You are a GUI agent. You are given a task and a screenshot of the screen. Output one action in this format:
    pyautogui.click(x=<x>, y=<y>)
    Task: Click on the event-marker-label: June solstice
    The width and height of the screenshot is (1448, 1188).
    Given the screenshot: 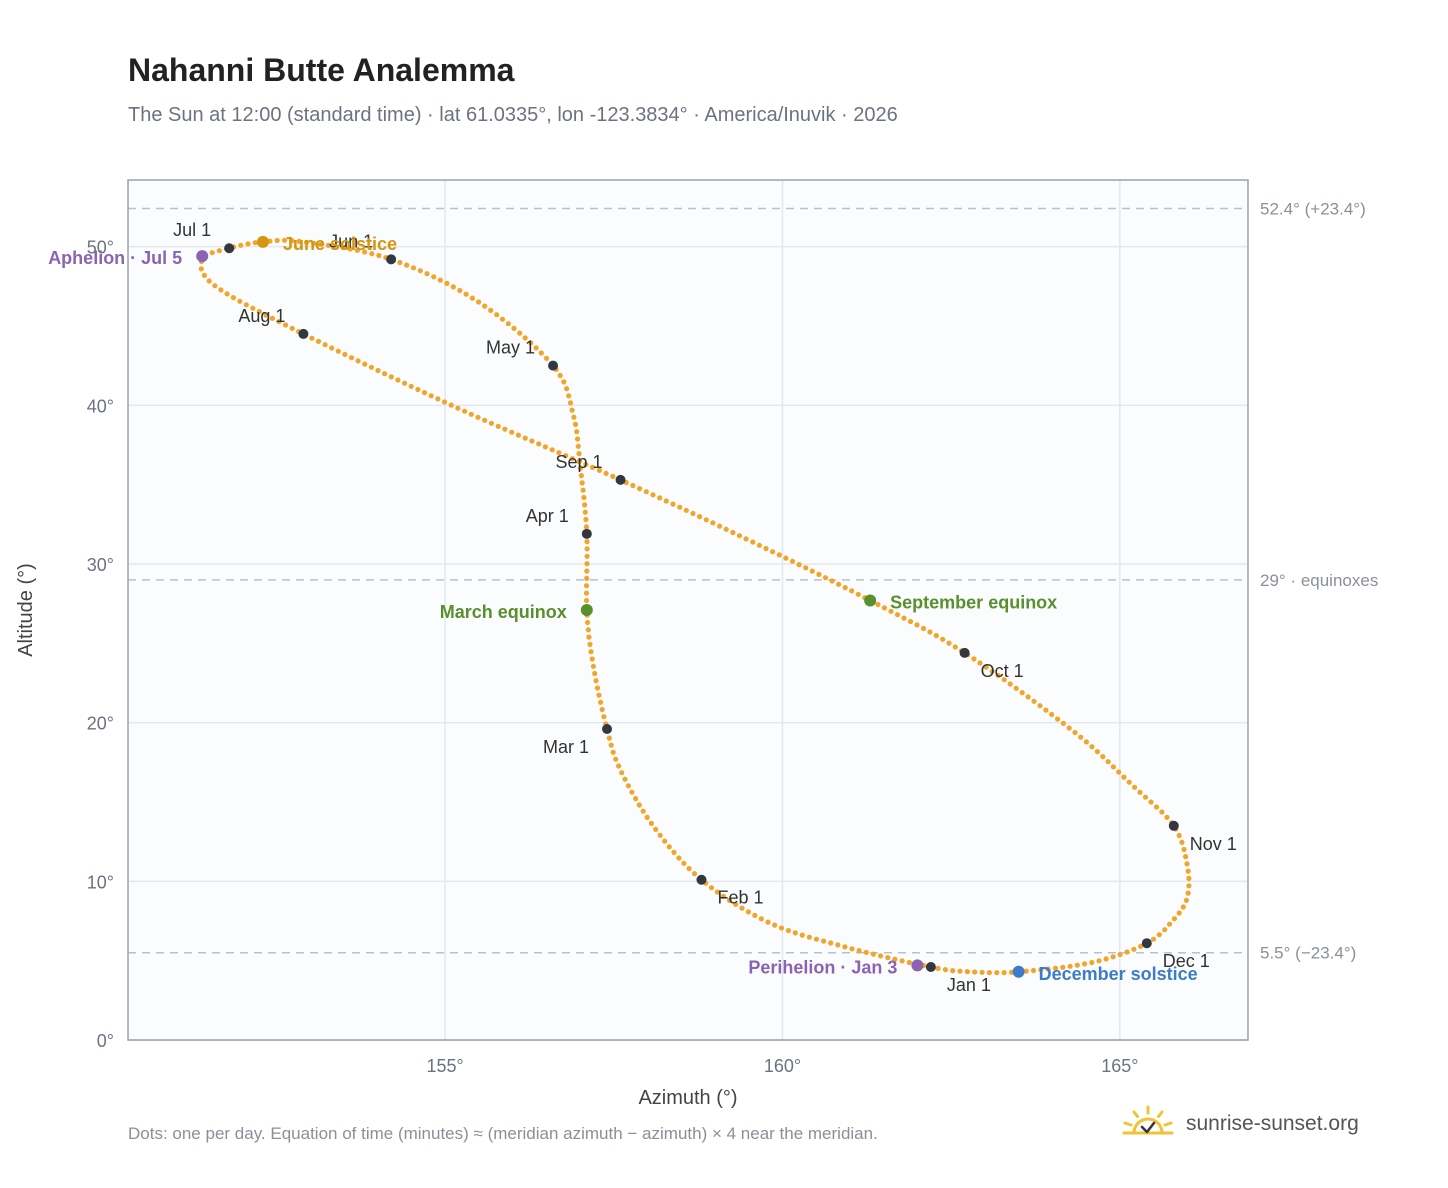 What is the action you would take?
    pyautogui.click(x=340, y=244)
    